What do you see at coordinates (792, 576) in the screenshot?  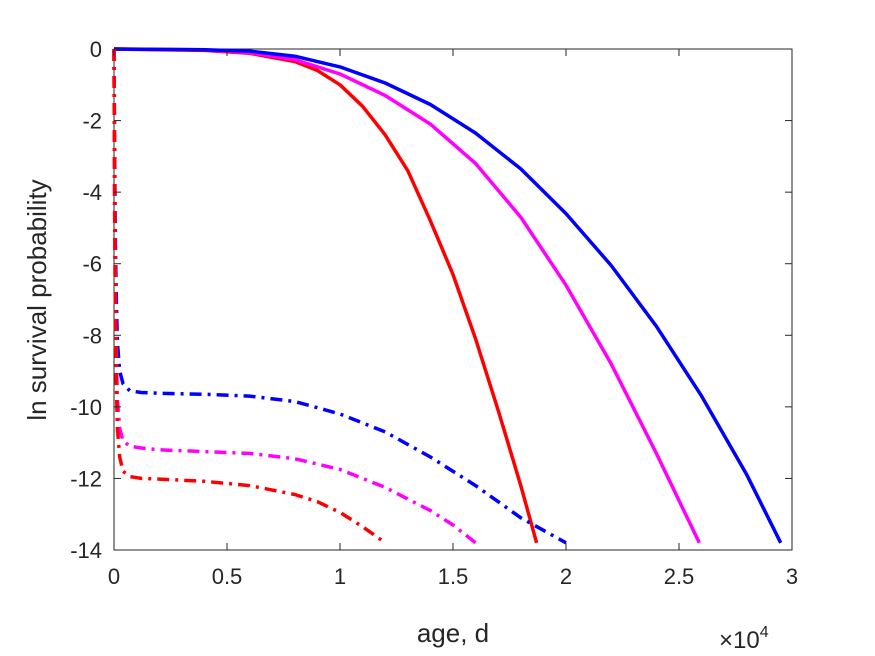 I see `x-tick-label: 3` at bounding box center [792, 576].